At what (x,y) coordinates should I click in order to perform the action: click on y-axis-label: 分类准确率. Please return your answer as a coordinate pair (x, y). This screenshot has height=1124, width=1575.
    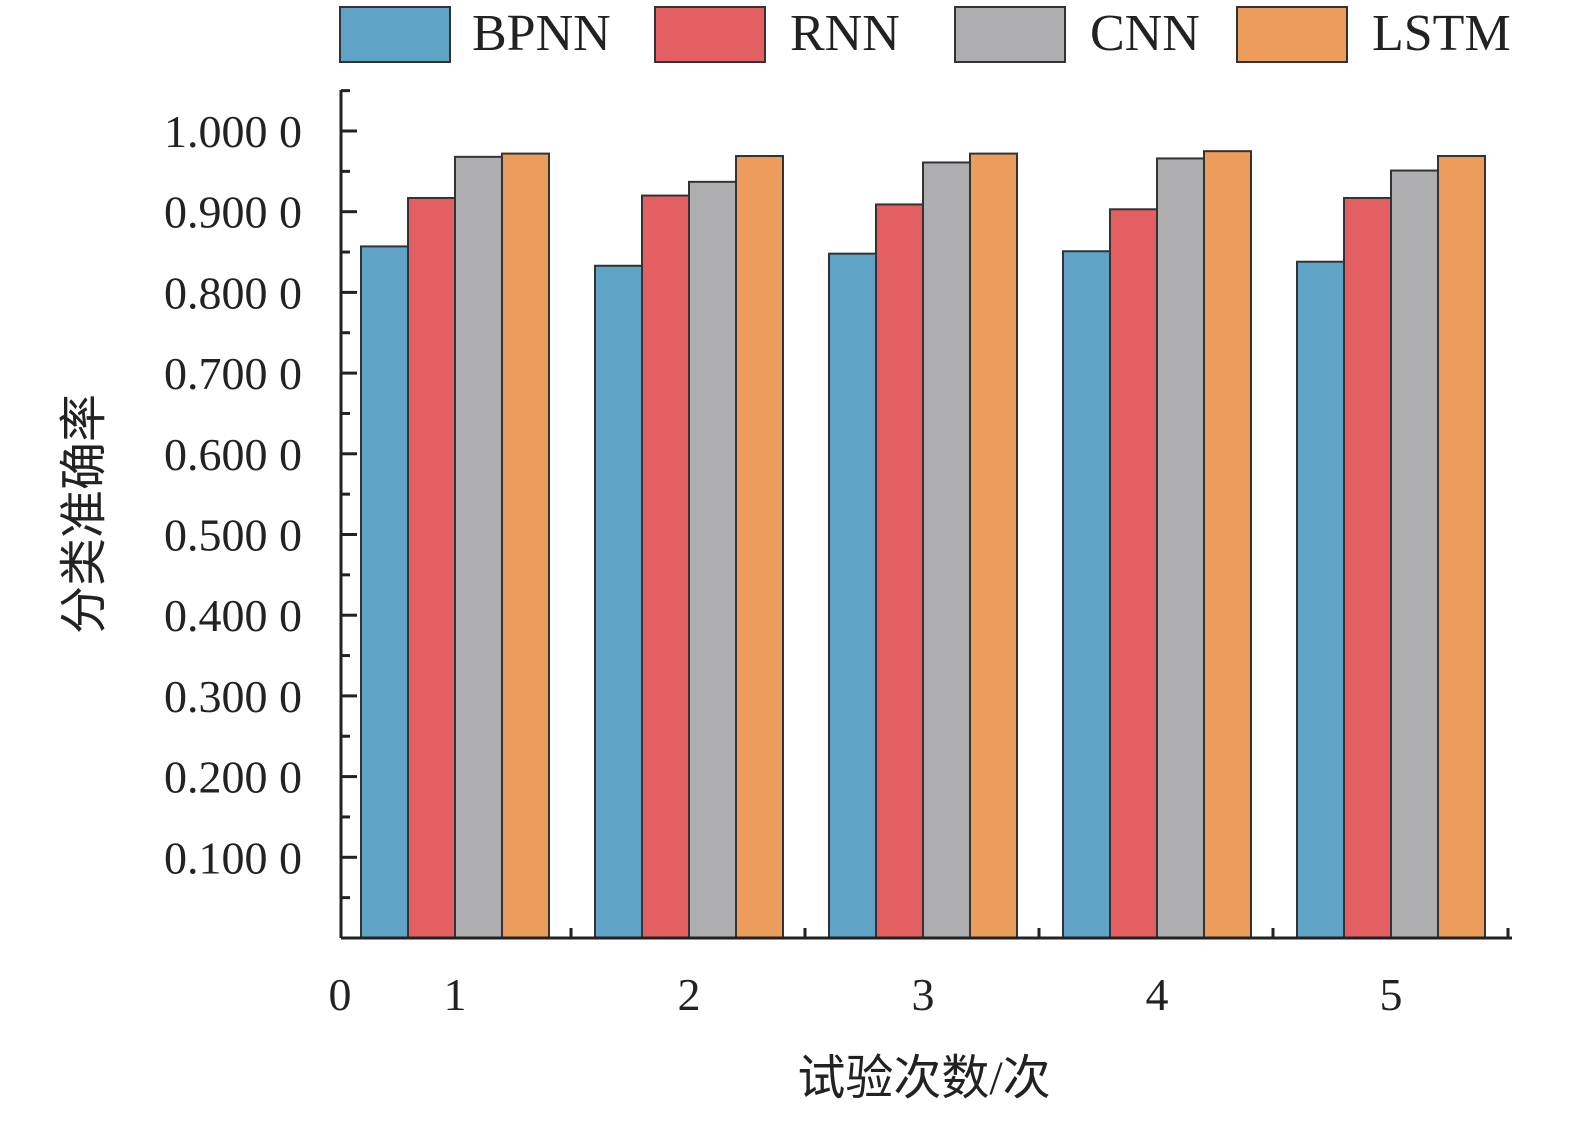
    Looking at the image, I should click on (84, 514).